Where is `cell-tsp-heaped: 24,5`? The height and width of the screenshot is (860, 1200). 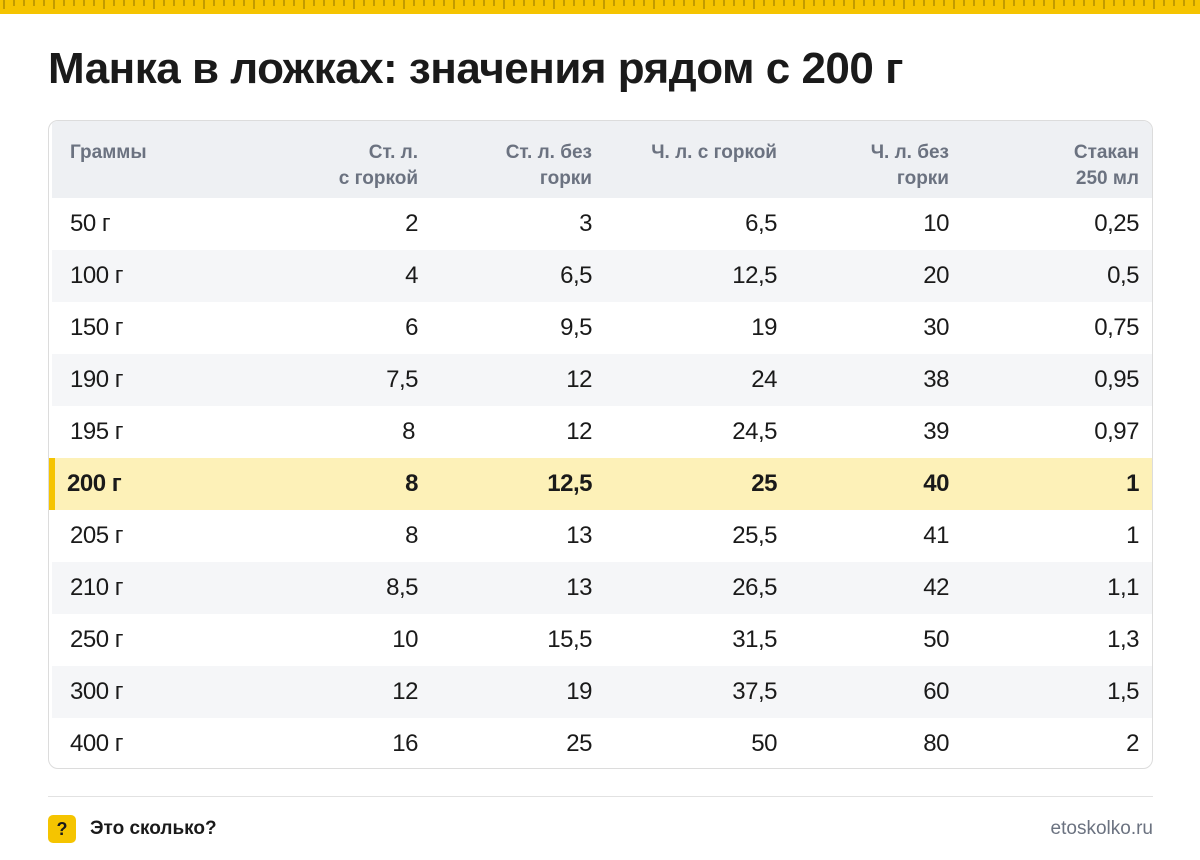
cell-tsp-heaped: 24,5 is located at coordinates (754, 431).